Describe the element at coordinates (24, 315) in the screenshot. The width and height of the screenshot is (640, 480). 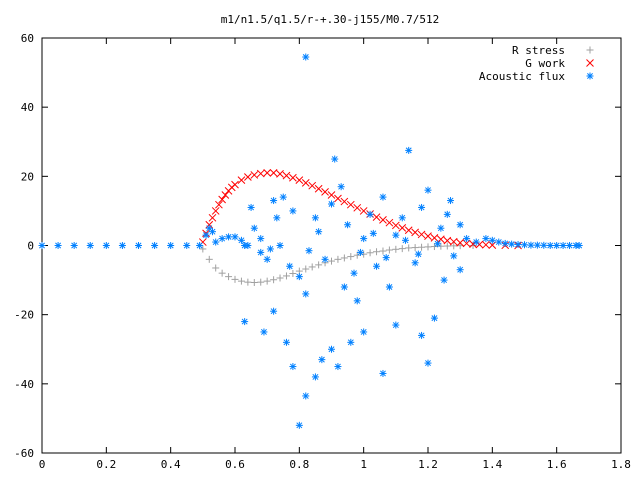
I see `y-tick-label: -20` at that location.